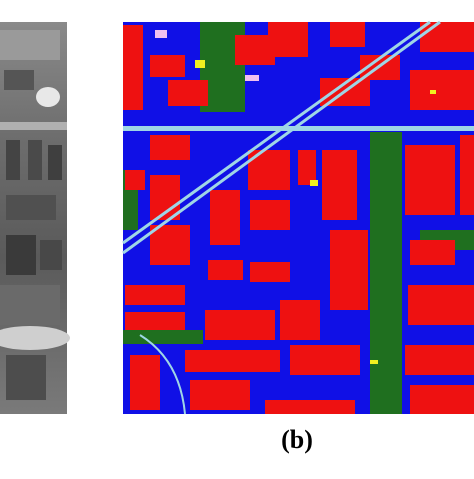 The image size is (474, 479). What do you see at coordinates (297, 439) in the screenshot?
I see `panel-label: (b)` at bounding box center [297, 439].